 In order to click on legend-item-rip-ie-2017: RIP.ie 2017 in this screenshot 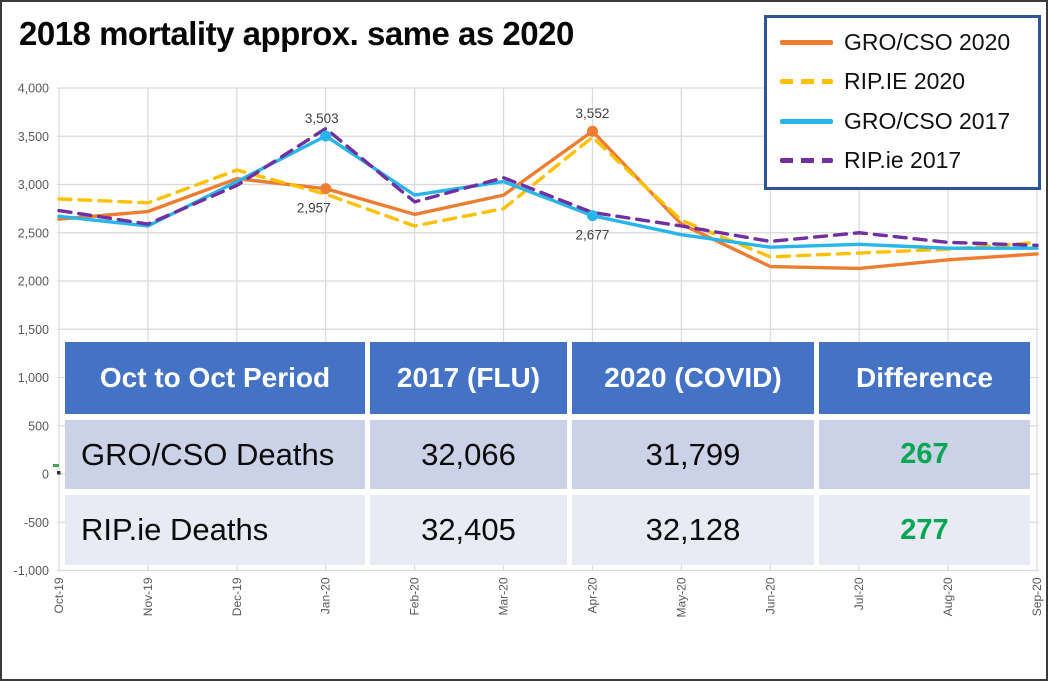, I will do `click(905, 160)`.